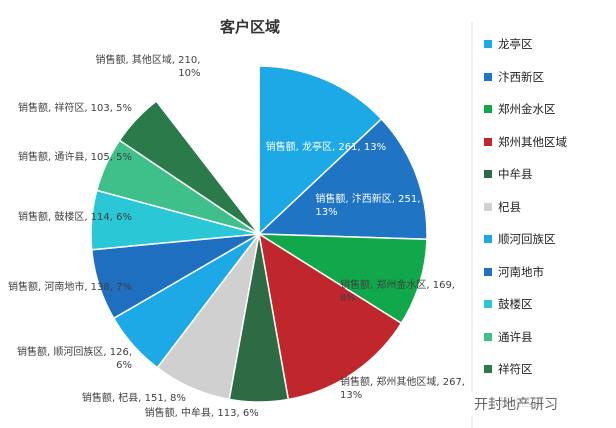 This screenshot has width=616, height=428. I want to click on legend-label: 中牟县, so click(515, 174).